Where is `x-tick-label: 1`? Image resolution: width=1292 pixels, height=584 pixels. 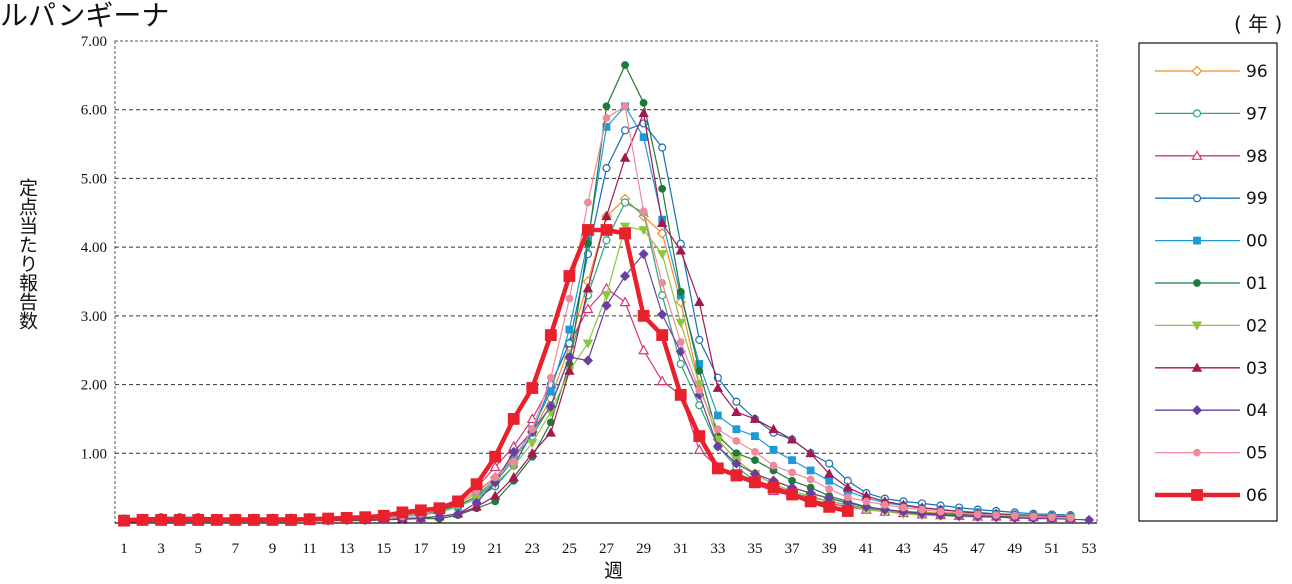 x-tick-label: 1 is located at coordinates (124, 549).